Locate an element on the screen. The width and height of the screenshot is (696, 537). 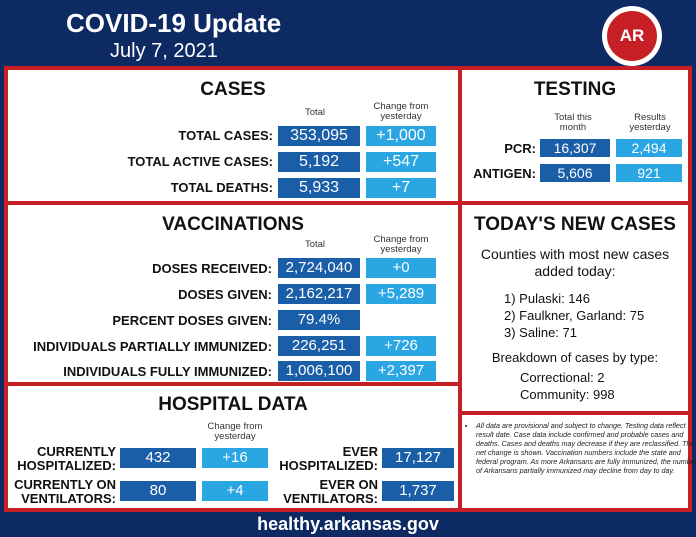
cases-title: CASES is located at coordinates (233, 89).